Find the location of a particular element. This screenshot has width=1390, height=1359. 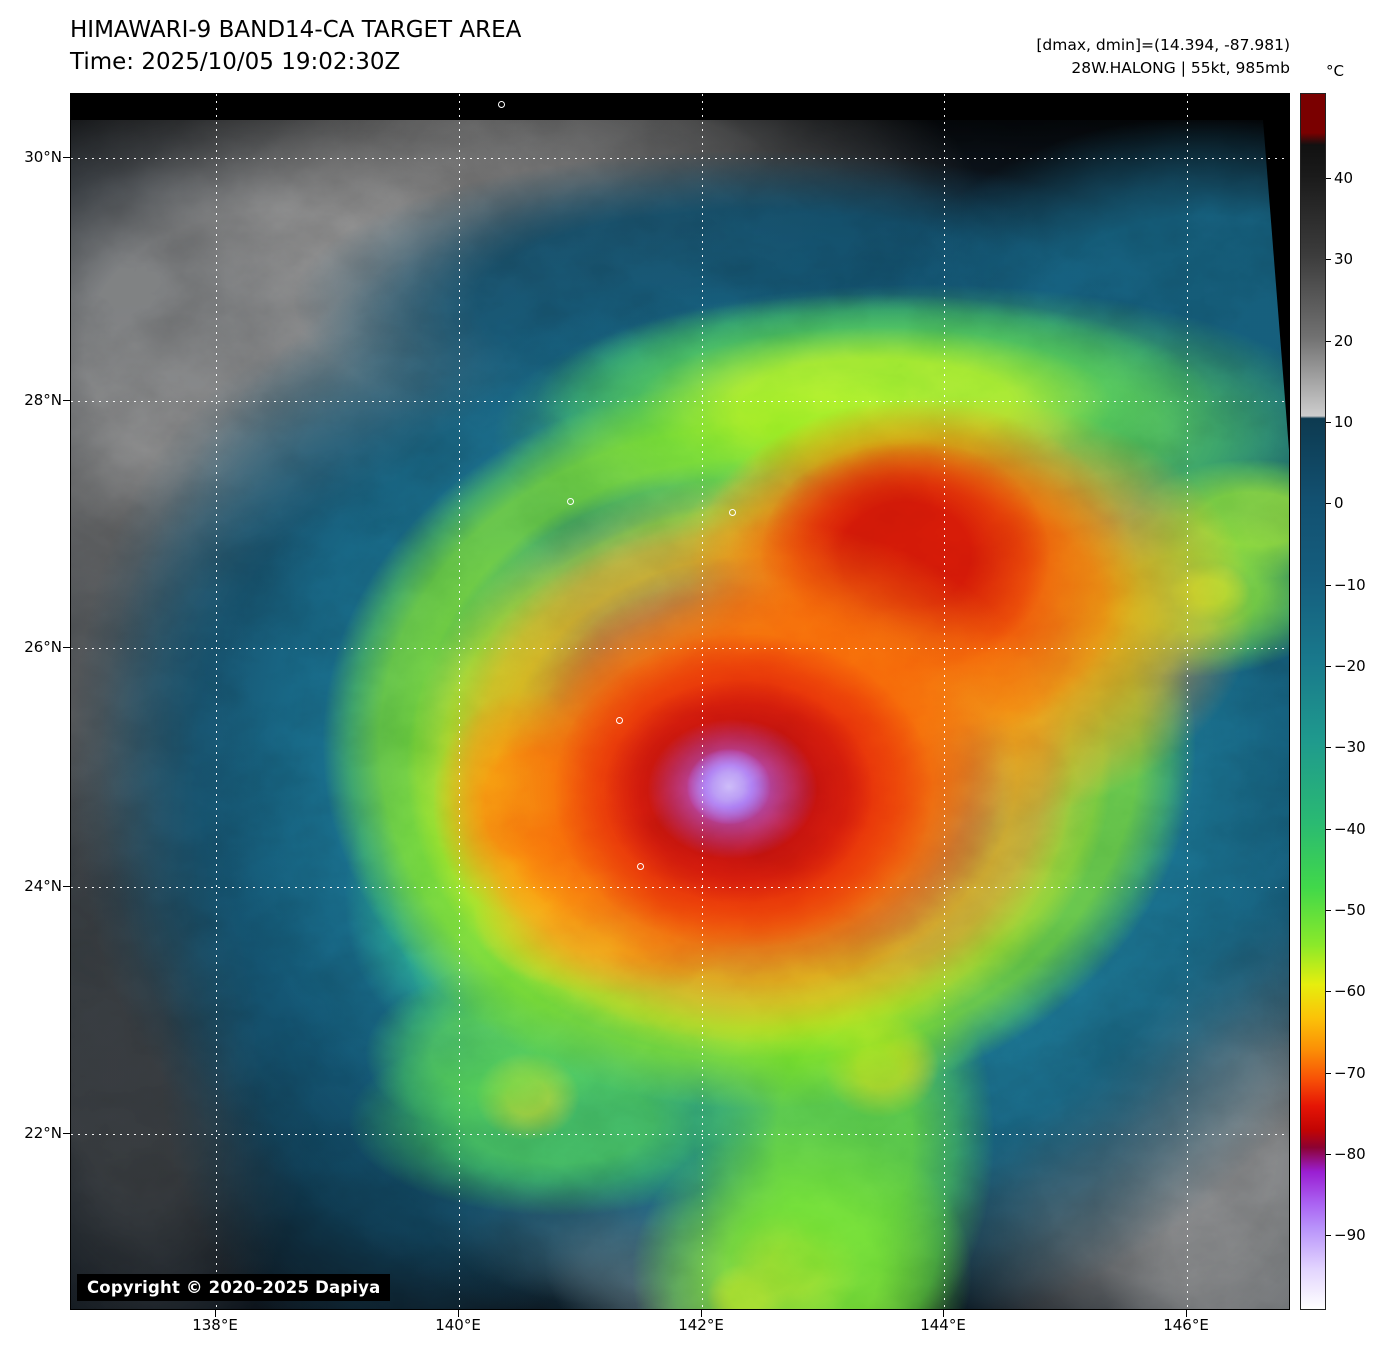

colorbar-tick--50: −50 is located at coordinates (1350, 910).